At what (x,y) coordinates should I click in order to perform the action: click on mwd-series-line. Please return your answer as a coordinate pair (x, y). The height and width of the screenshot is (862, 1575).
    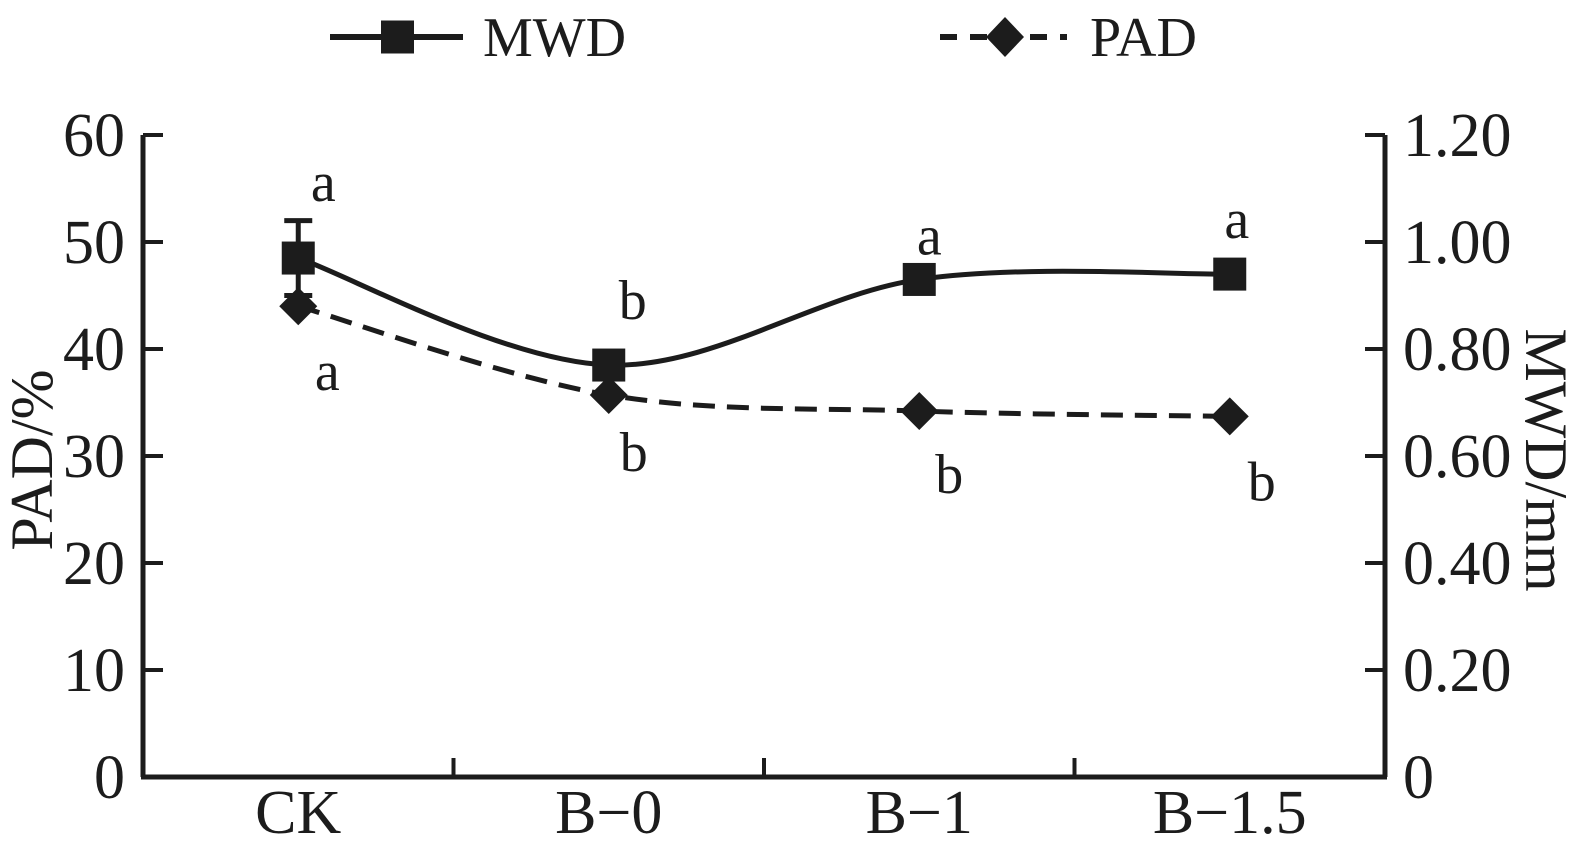
    Looking at the image, I should click on (763, 311).